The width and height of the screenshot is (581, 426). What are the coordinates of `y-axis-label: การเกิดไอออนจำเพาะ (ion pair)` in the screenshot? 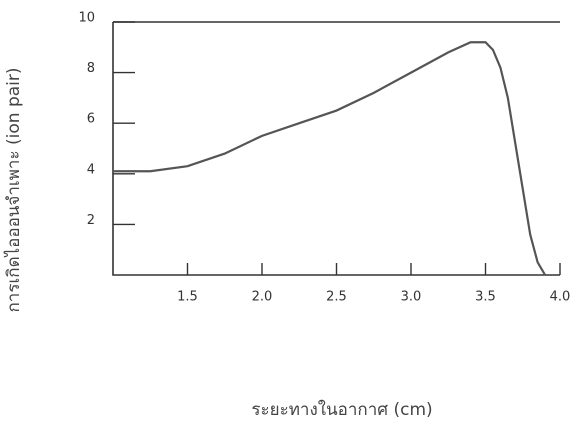 It's located at (13, 189).